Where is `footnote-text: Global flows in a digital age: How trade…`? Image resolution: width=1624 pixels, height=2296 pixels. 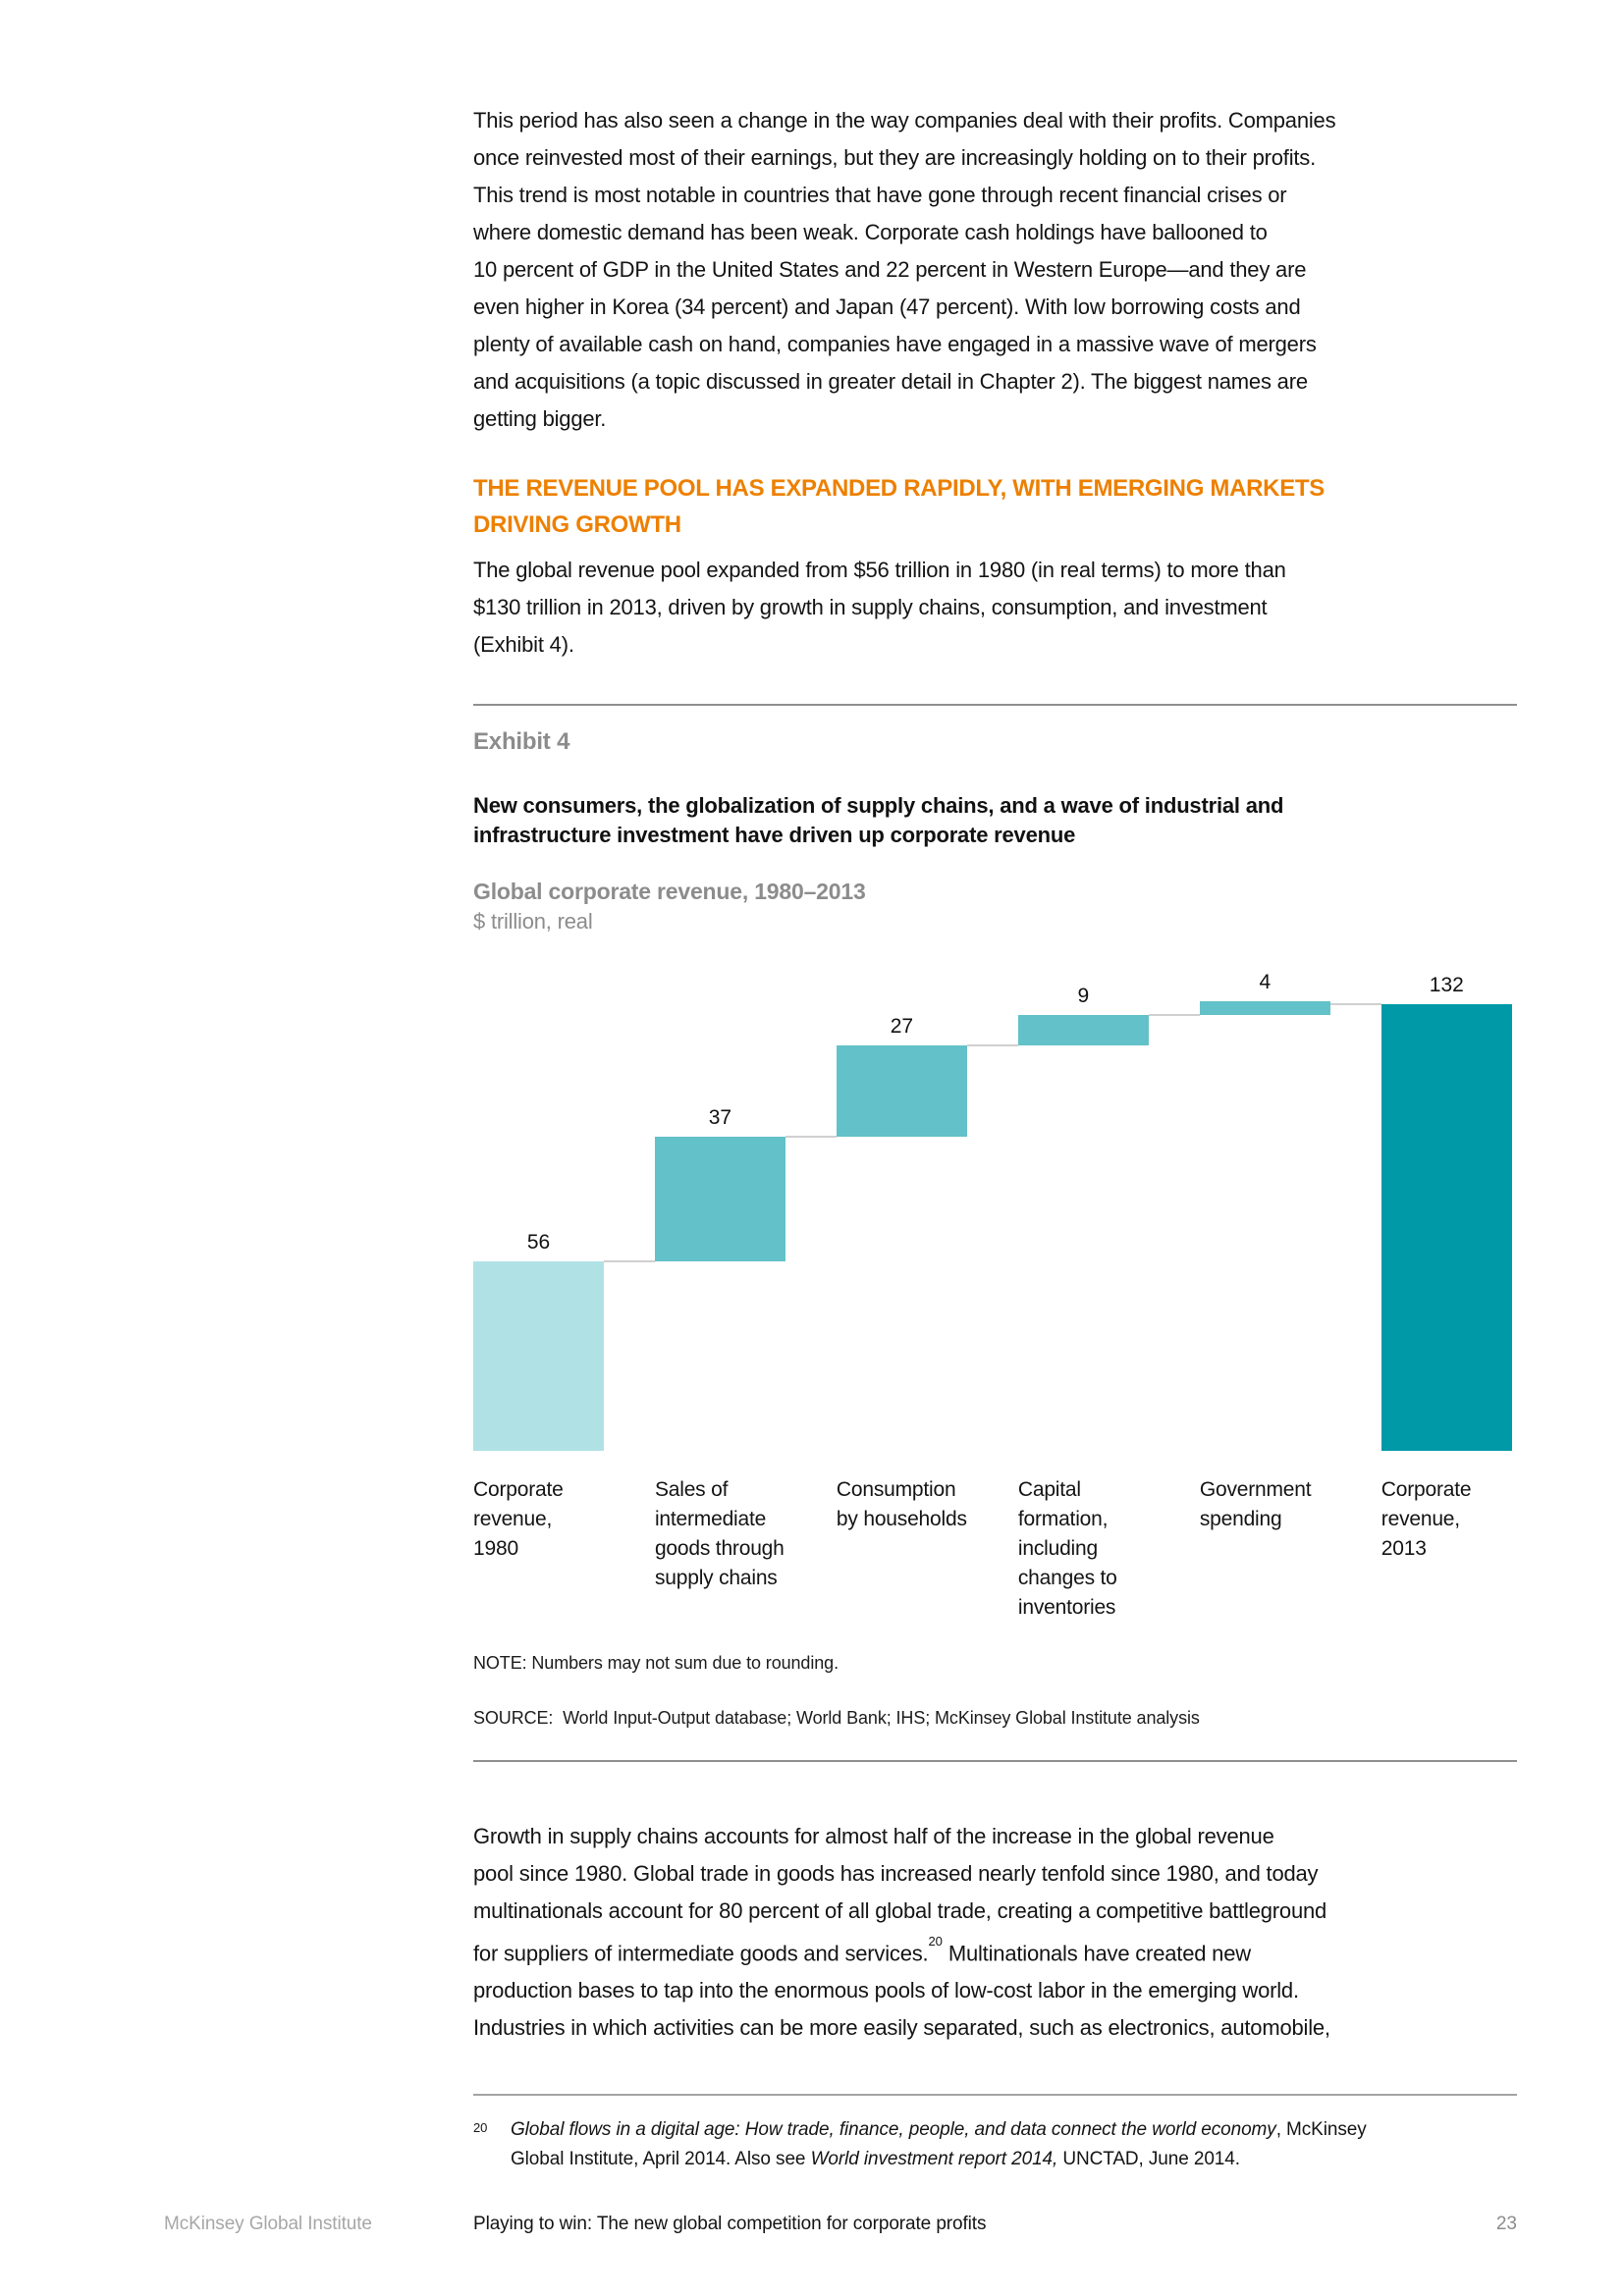
footnote-text: Global flows in a digital age: How trade… is located at coordinates (939, 2144).